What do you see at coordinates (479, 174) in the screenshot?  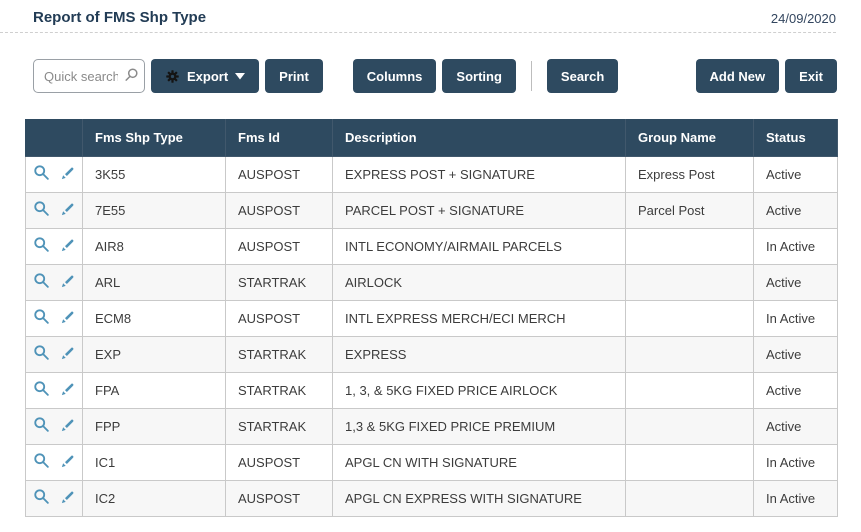 I see `cell-description: EXPRESS POST + SIGNATURE` at bounding box center [479, 174].